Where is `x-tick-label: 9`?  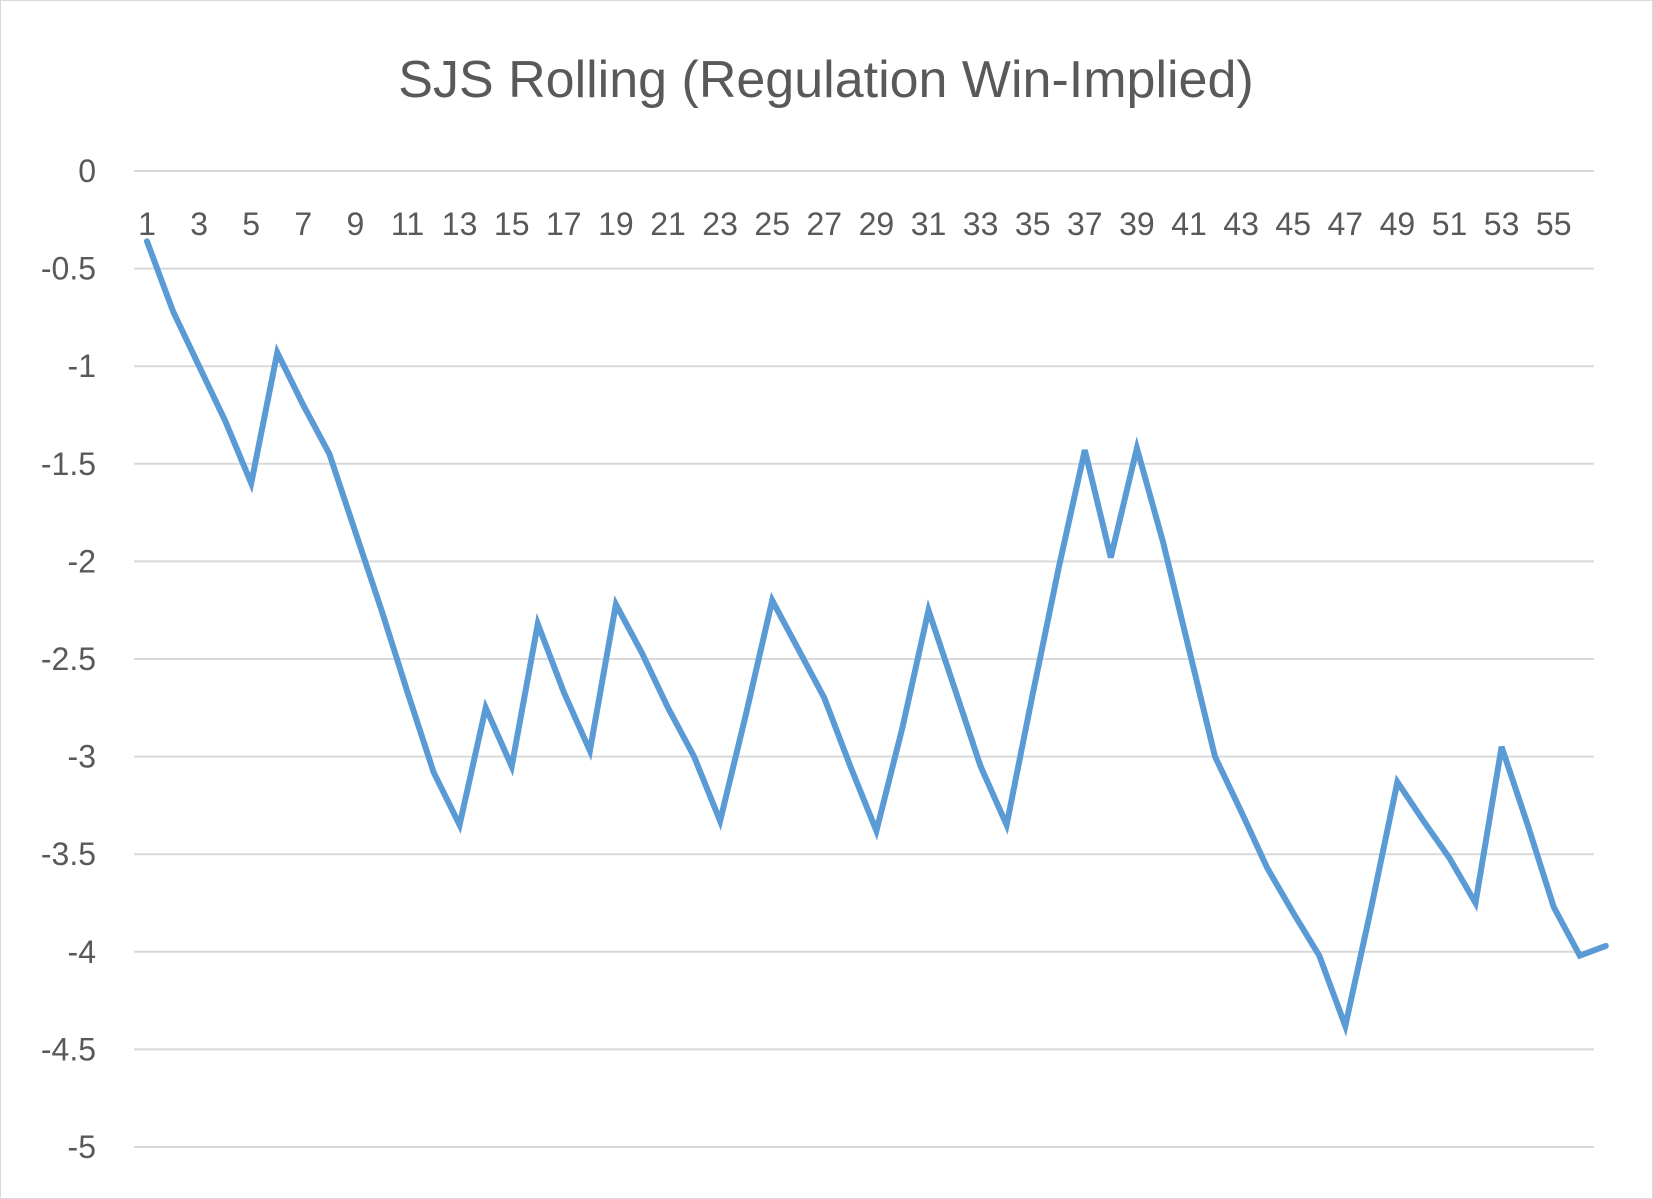
x-tick-label: 9 is located at coordinates (356, 224).